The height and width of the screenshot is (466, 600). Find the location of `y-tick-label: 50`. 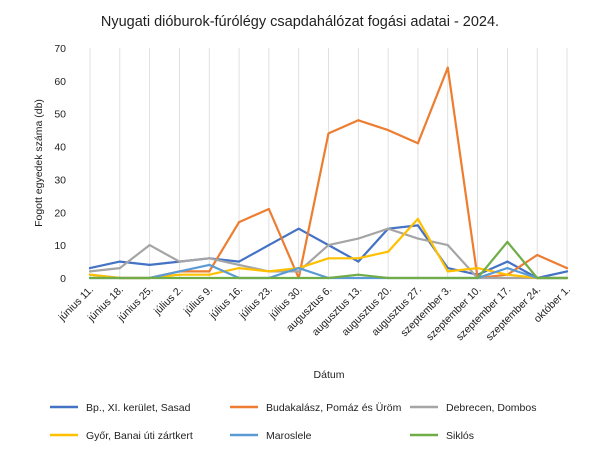

y-tick-label: 50 is located at coordinates (60, 115).